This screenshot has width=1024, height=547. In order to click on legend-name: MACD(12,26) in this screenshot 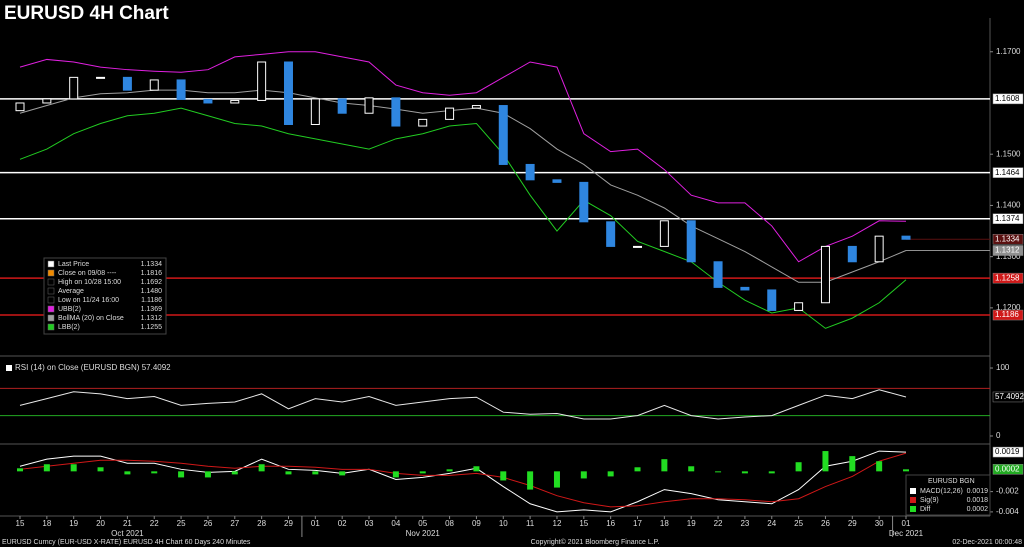, I will do `click(941, 491)`.